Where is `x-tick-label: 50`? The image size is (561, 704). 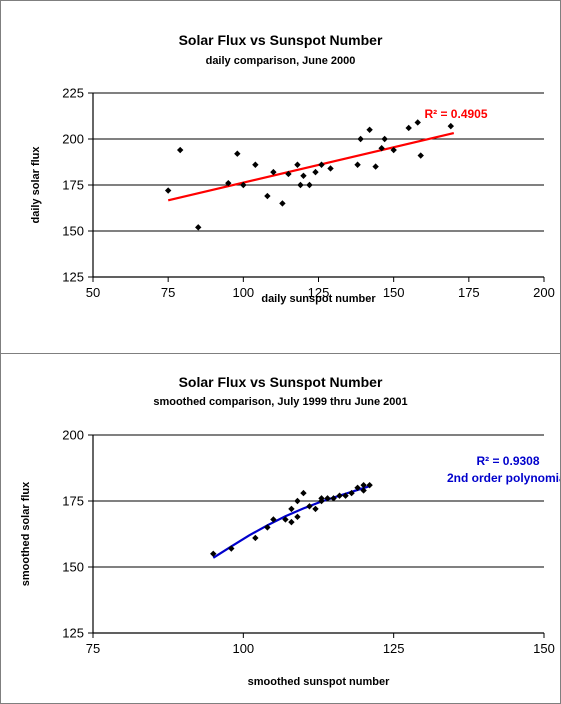 x-tick-label: 50 is located at coordinates (93, 292).